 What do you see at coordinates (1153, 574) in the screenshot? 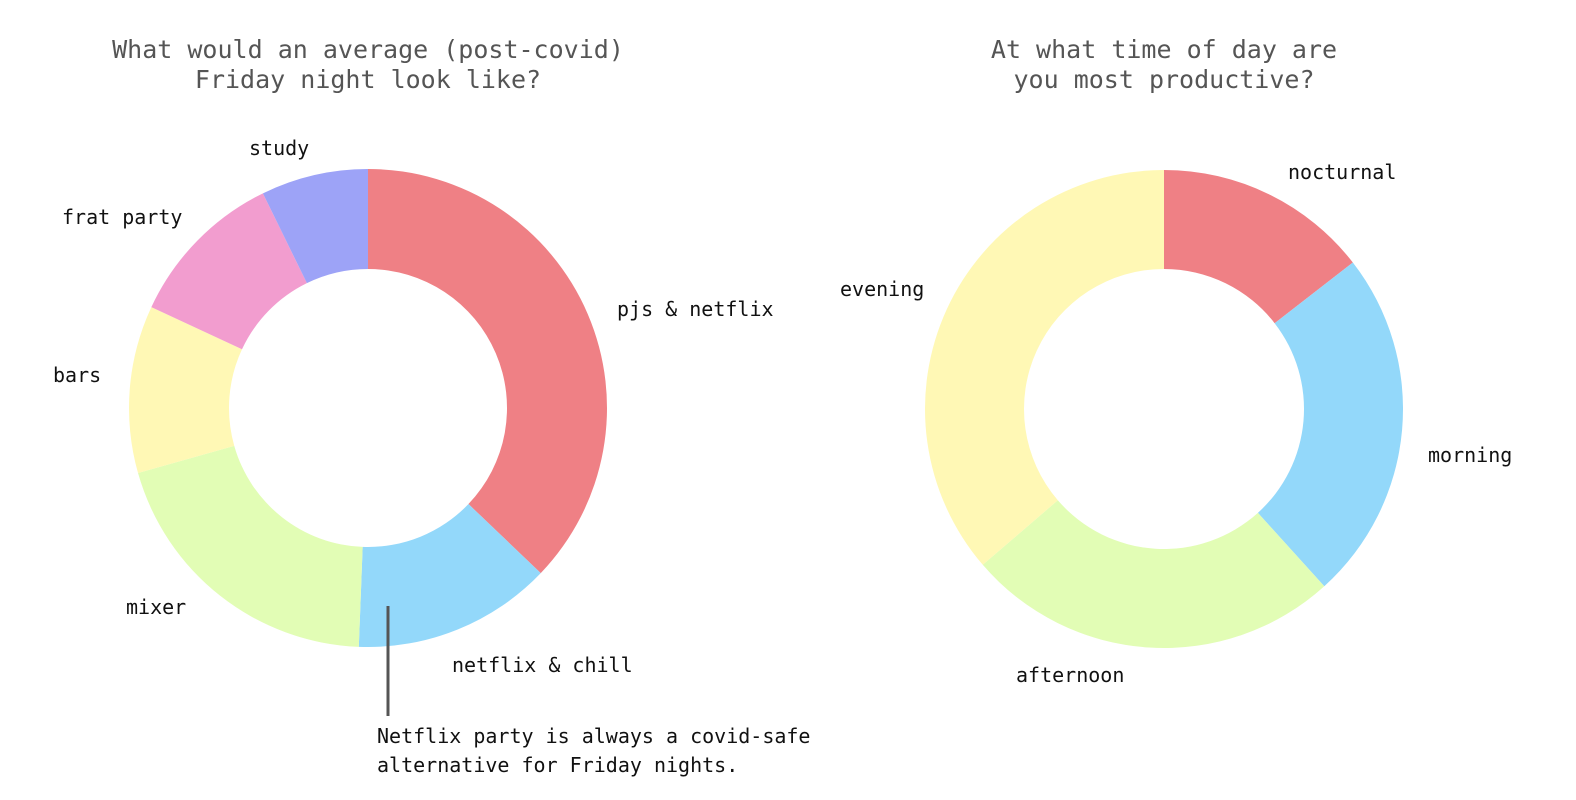
I see `slice-afternoon` at bounding box center [1153, 574].